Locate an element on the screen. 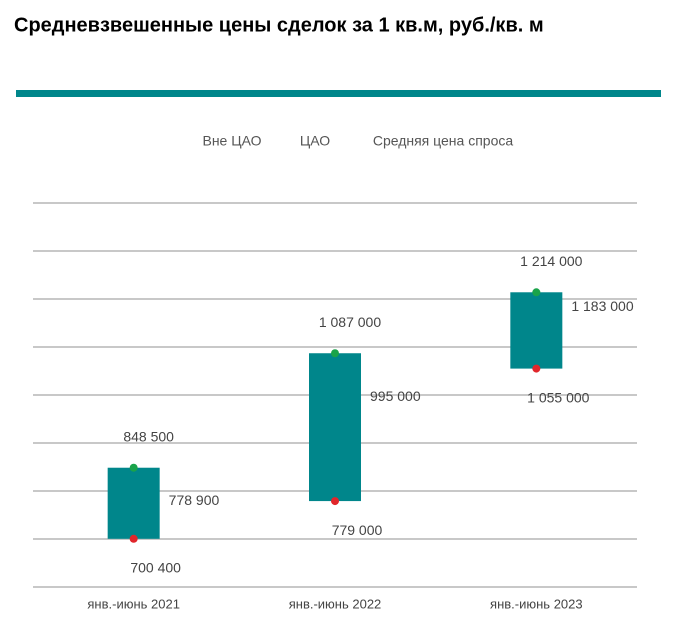 The image size is (673, 637). avg-label: 1 183 000 is located at coordinates (602, 306).